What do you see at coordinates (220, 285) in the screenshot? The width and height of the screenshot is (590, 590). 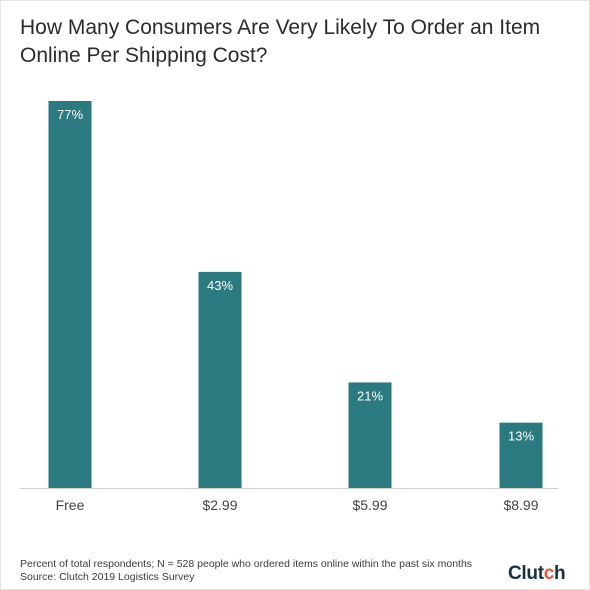 I see `bar-value-label-1: 43%` at bounding box center [220, 285].